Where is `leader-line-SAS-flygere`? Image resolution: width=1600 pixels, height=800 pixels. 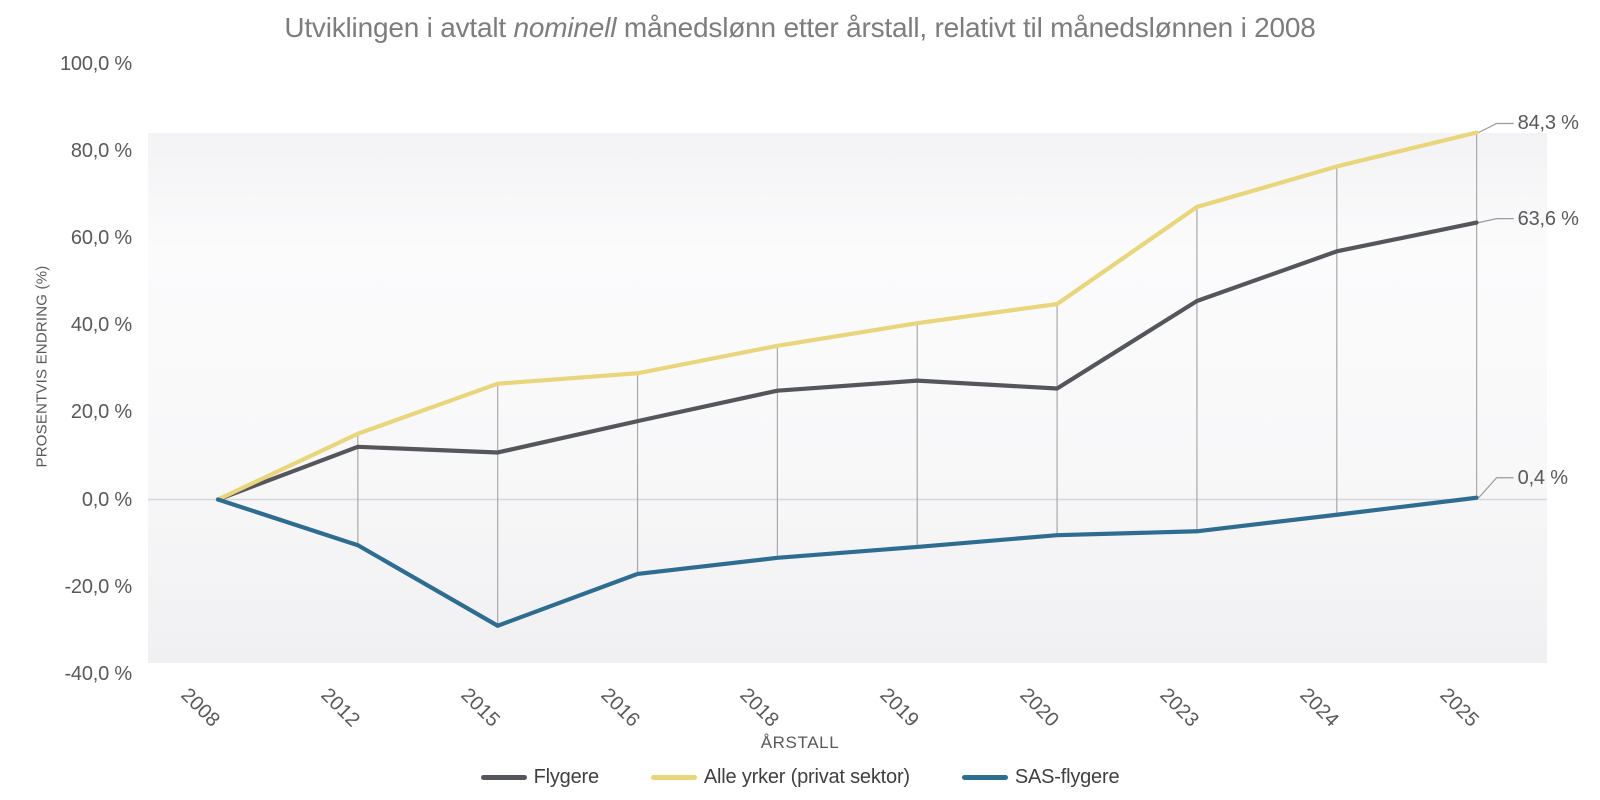 leader-line-SAS-flygere is located at coordinates (1496, 488).